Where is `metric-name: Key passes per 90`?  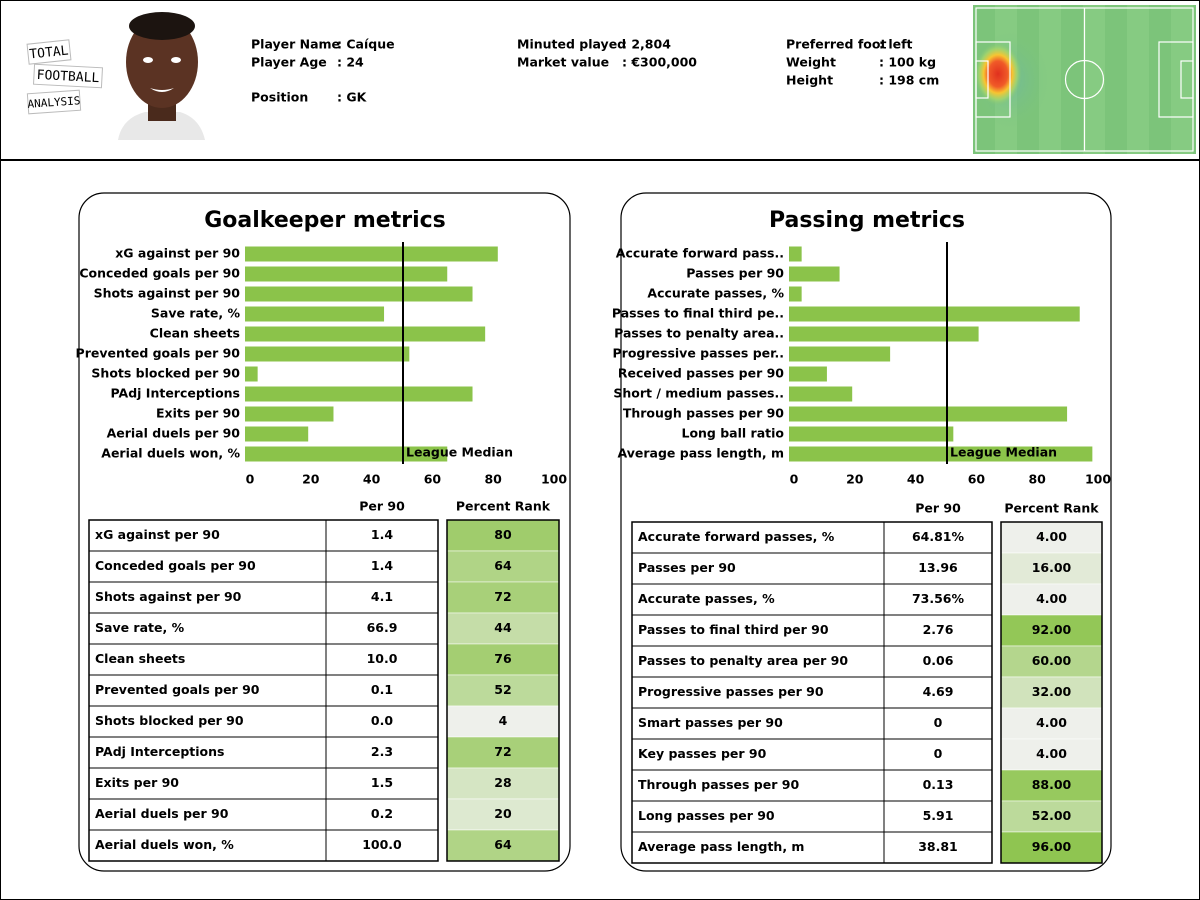 metric-name: Key passes per 90 is located at coordinates (702, 753).